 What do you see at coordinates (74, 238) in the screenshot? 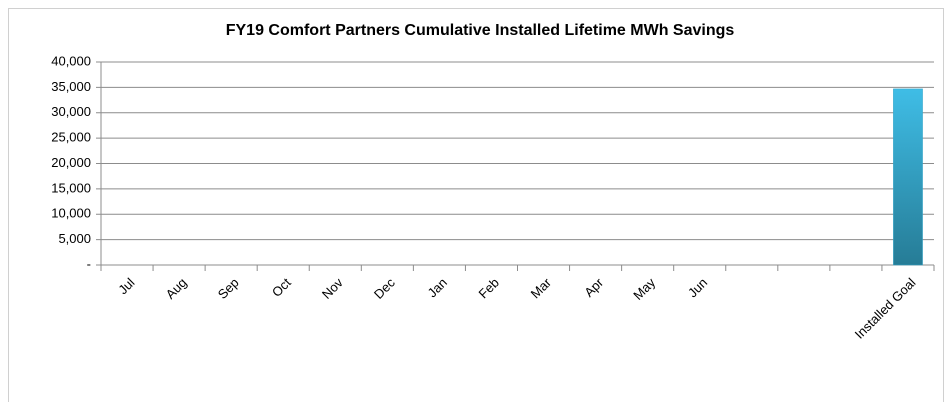
I see `y-tick-label: 5,000` at bounding box center [74, 238].